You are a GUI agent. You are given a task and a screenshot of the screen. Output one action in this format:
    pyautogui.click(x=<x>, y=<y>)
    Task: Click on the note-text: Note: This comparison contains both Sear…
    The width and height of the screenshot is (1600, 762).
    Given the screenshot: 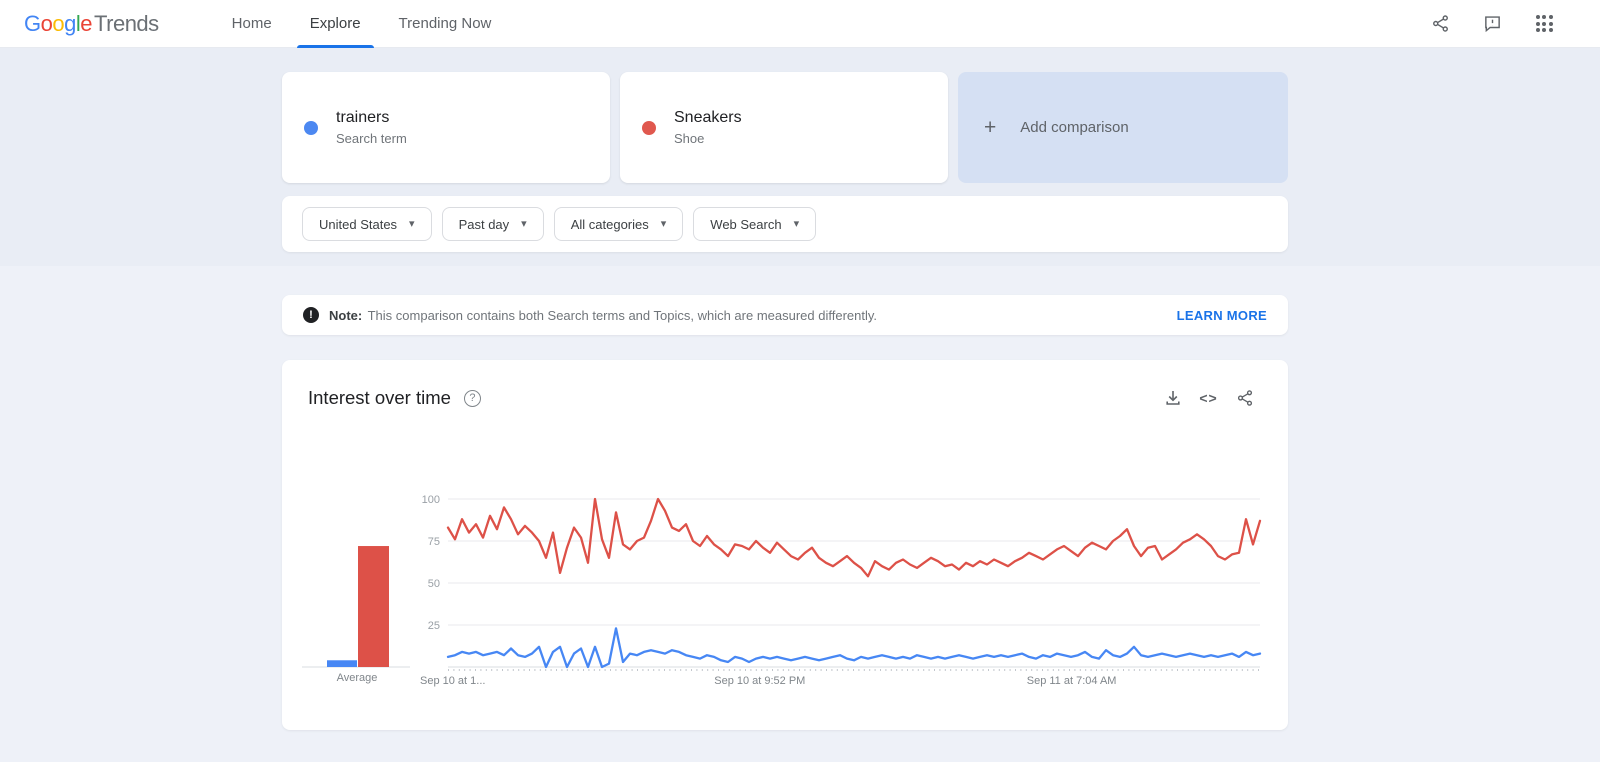 What is the action you would take?
    pyautogui.click(x=603, y=315)
    